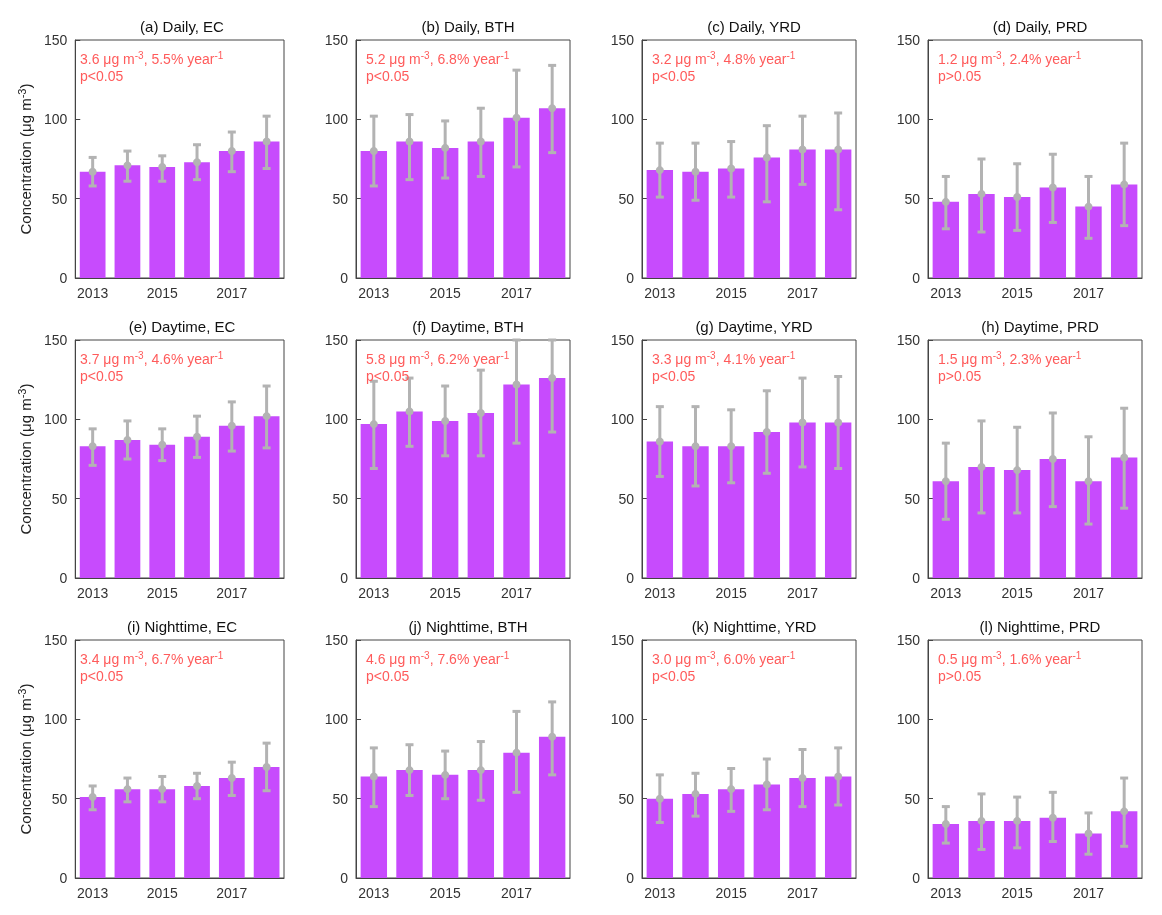 The width and height of the screenshot is (1162, 915). I want to click on chart-title: (k) Nighttime, YRD, so click(754, 626).